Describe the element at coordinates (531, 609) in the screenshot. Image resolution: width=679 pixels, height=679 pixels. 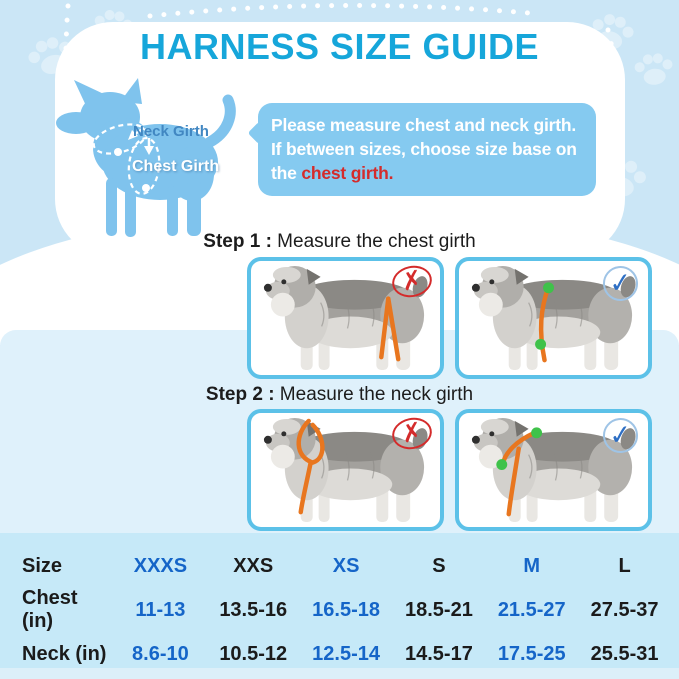
I see `chest-m: 21.5-27` at that location.